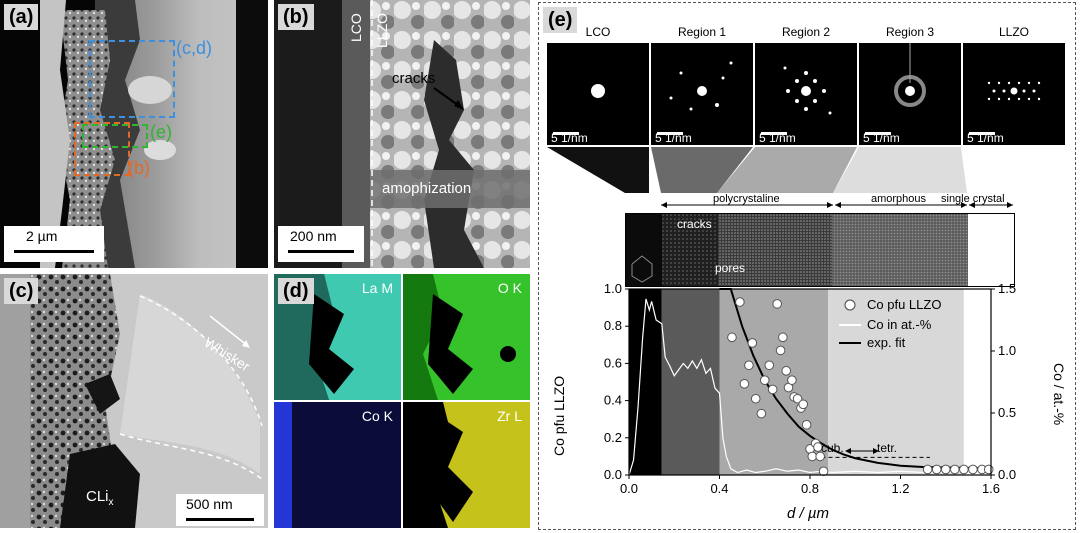 Image resolution: width=1080 pixels, height=533 pixels. What do you see at coordinates (1007, 474) in the screenshot?
I see `y2-tick-label-0: 0.0` at bounding box center [1007, 474].